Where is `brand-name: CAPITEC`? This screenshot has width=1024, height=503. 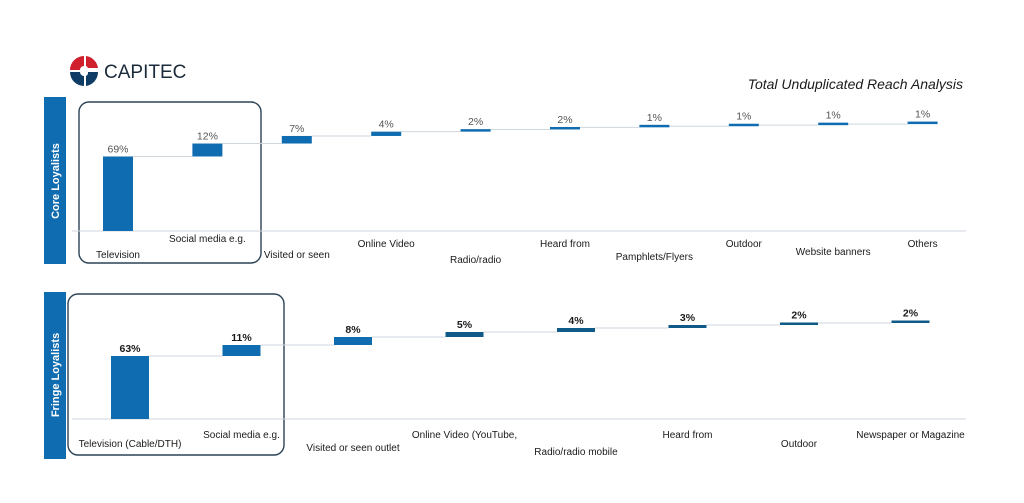
brand-name: CAPITEC is located at coordinates (145, 72).